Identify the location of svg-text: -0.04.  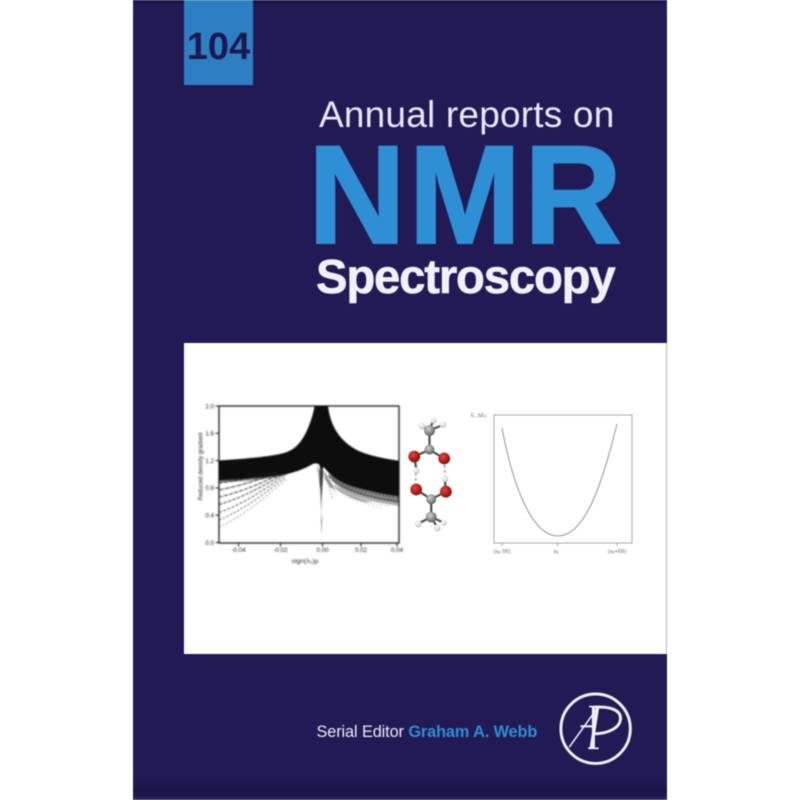
(238, 550).